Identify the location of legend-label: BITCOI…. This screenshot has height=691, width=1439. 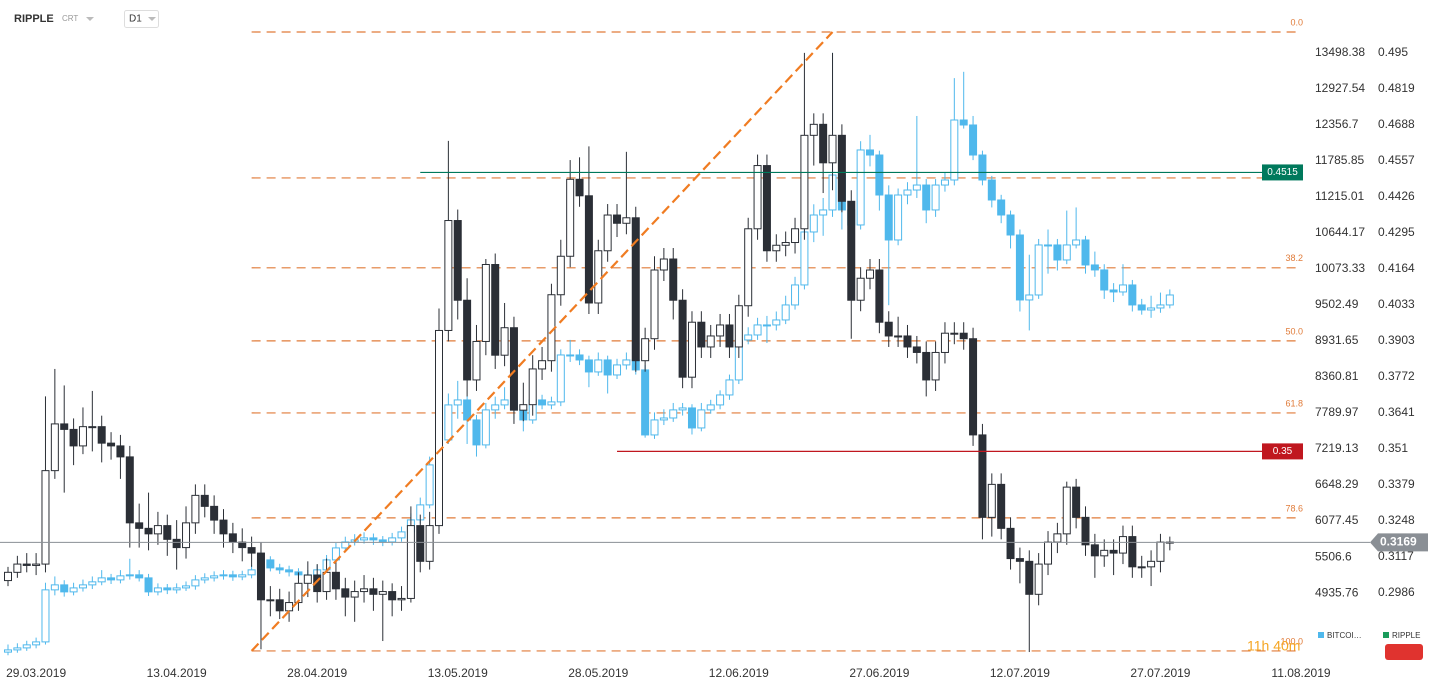
(1344, 635).